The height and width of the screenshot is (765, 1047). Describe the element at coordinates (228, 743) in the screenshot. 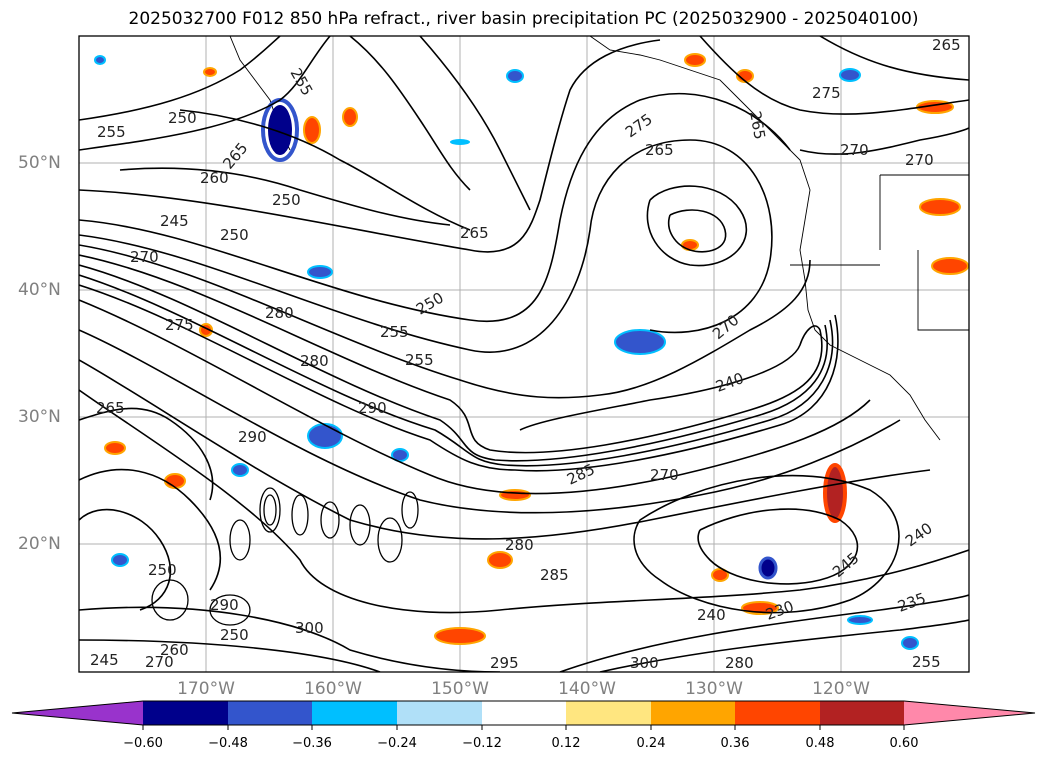

I see `colorbar-tick-label: −0.48` at that location.